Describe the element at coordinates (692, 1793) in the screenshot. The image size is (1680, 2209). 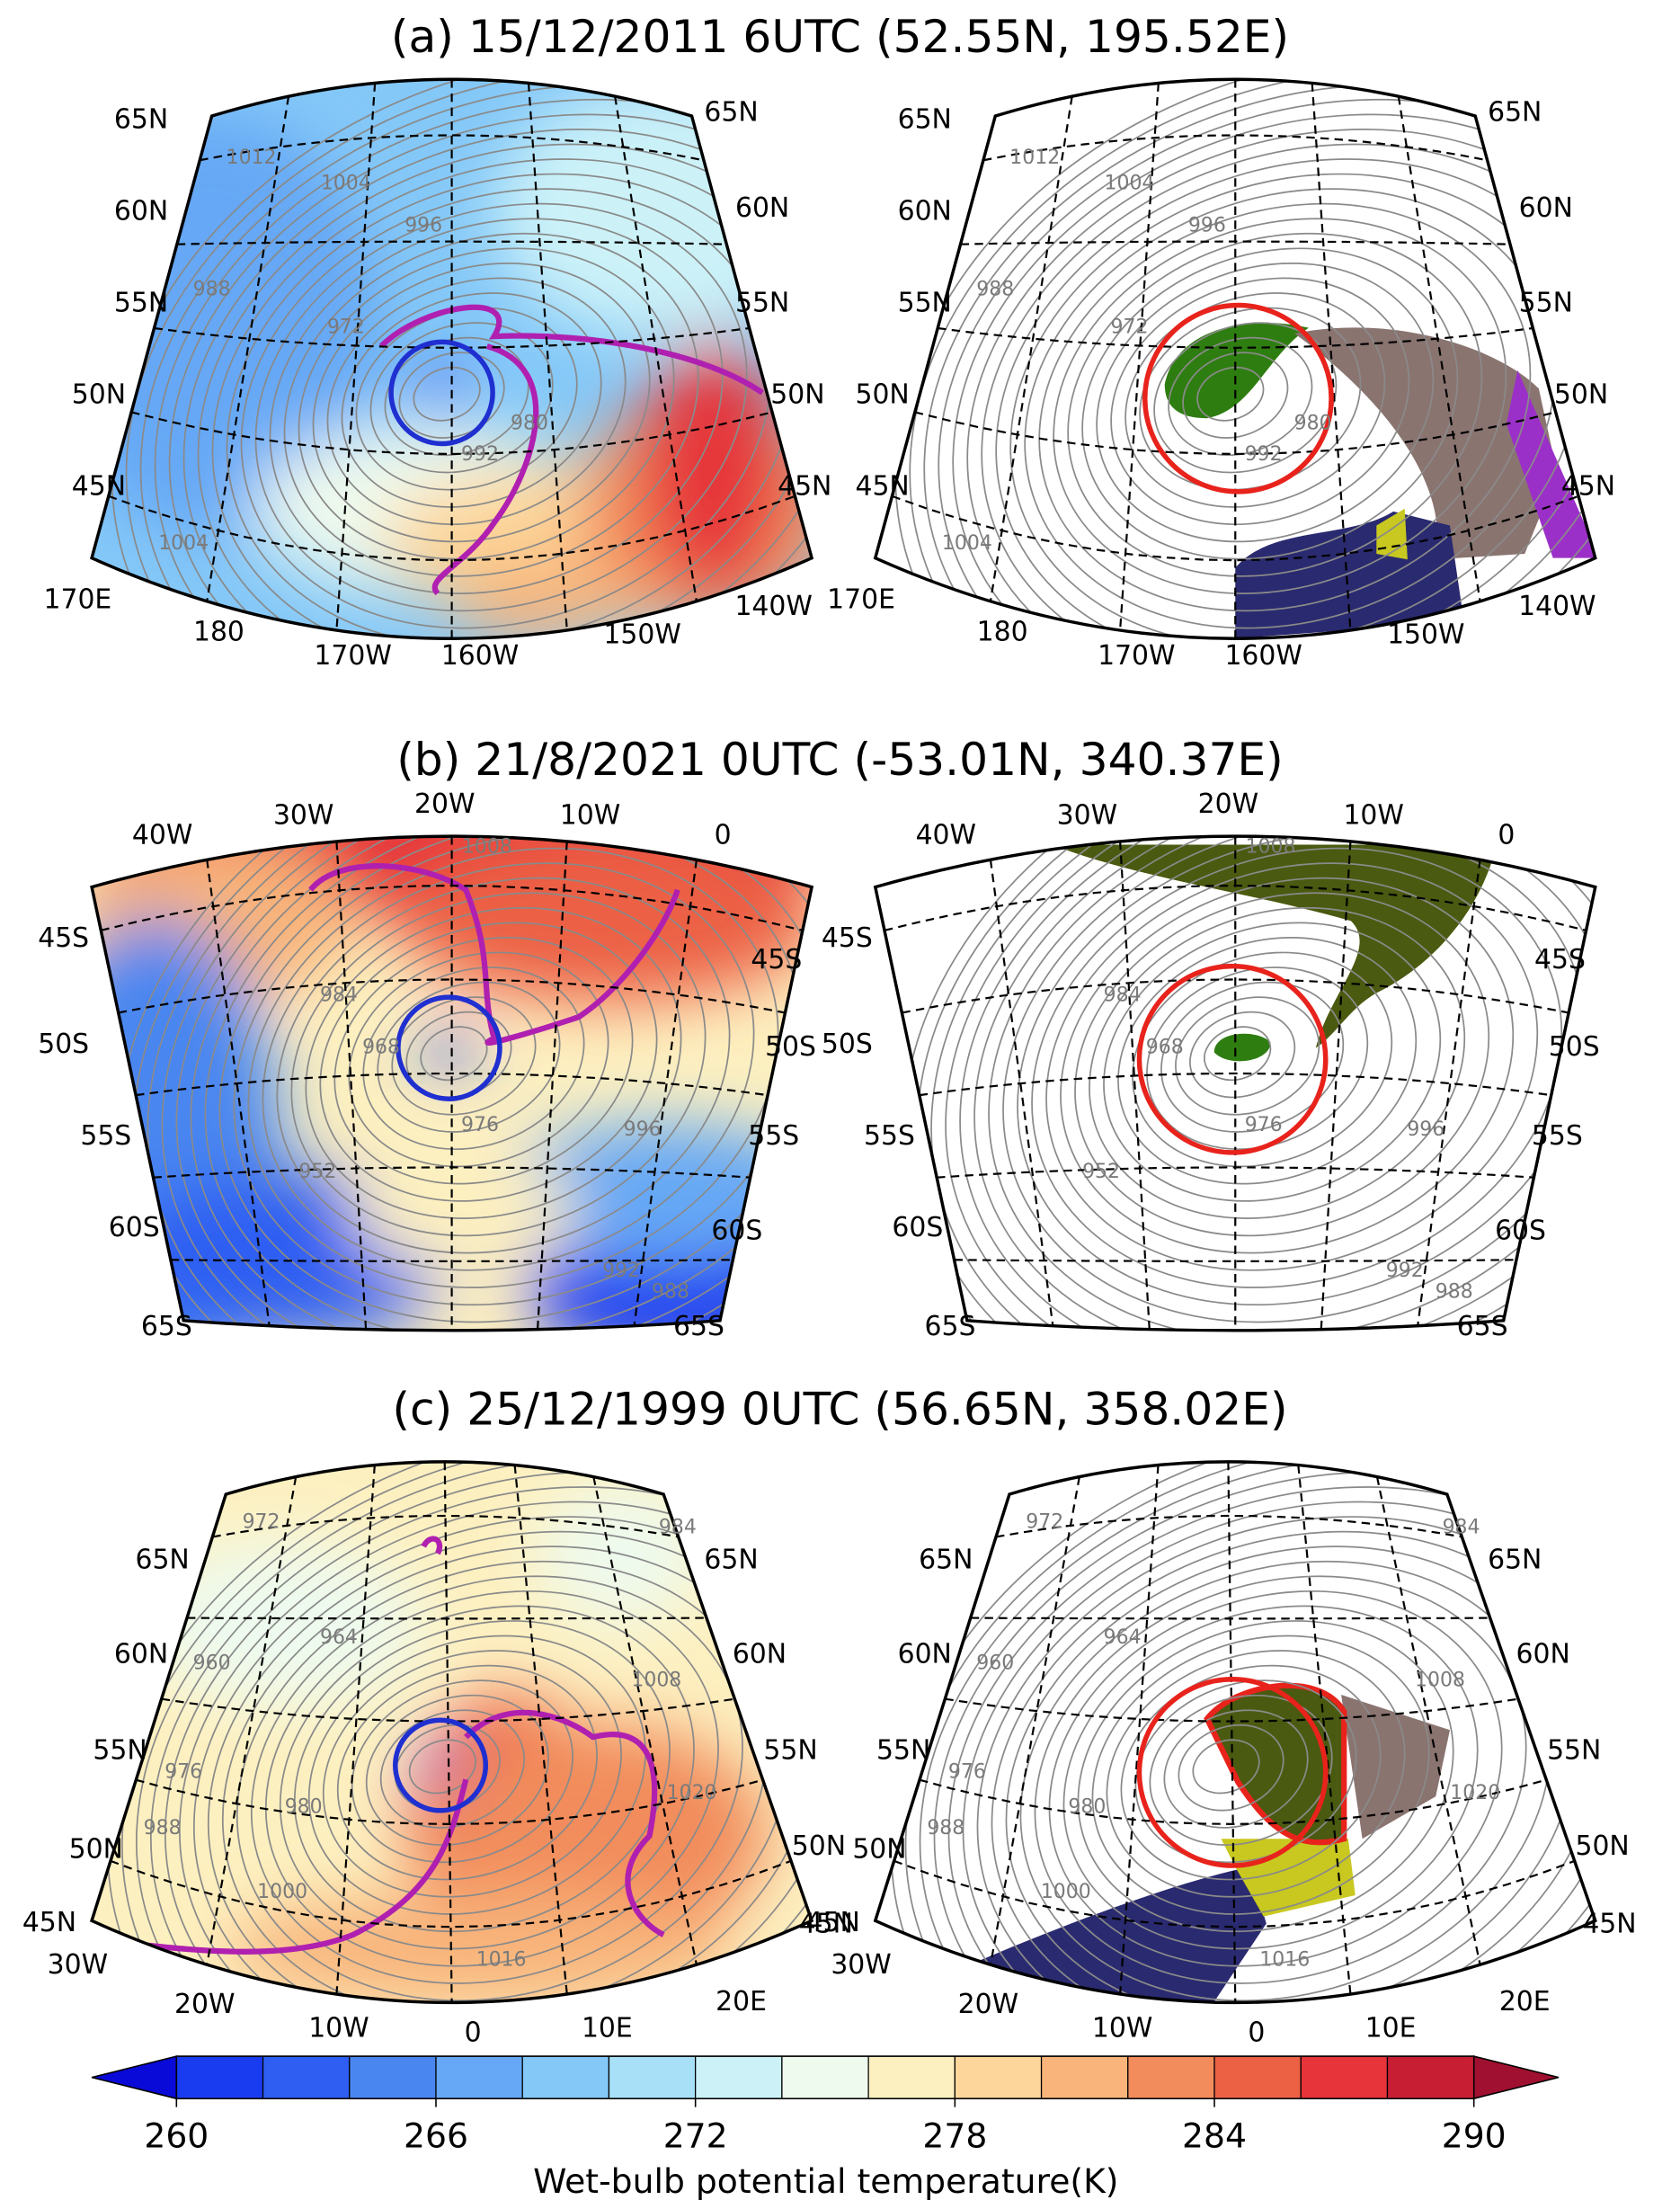
I see `contour-label: 1020` at that location.